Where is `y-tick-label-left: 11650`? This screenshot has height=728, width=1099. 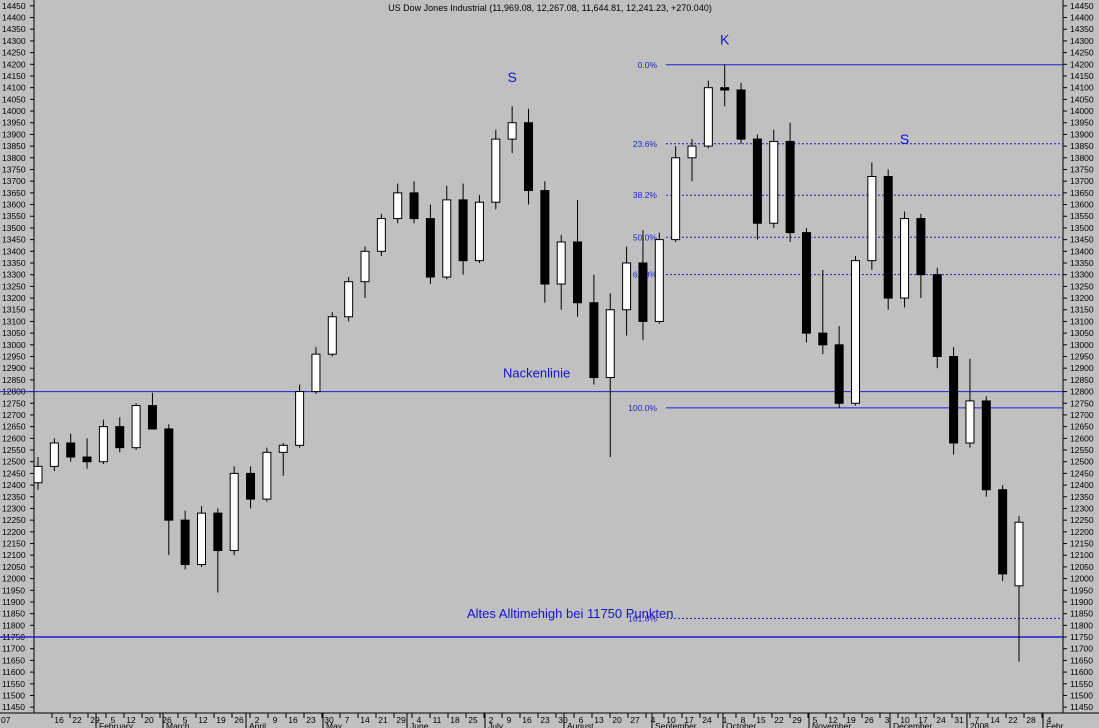
y-tick-label-left: 11650 is located at coordinates (13, 660).